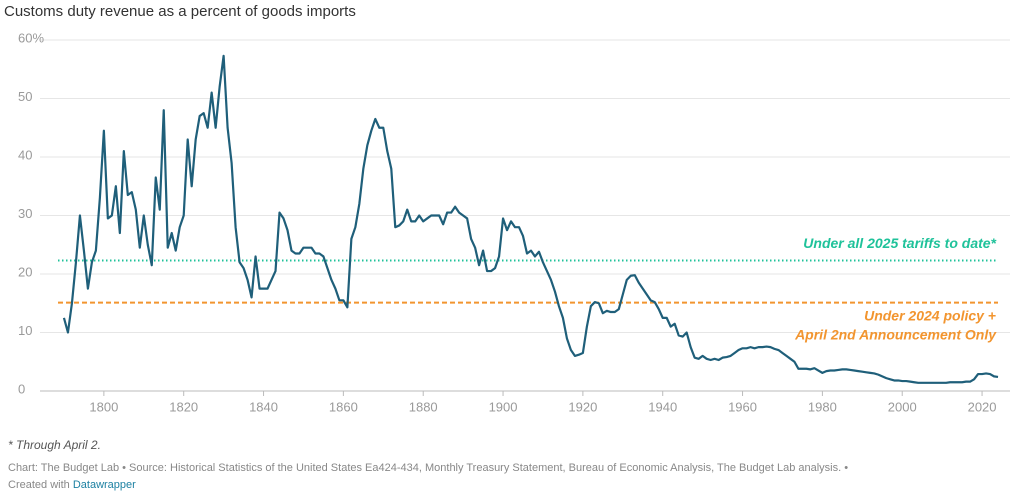 The height and width of the screenshot is (494, 1024). I want to click on x-tick-label: 1900, so click(503, 406).